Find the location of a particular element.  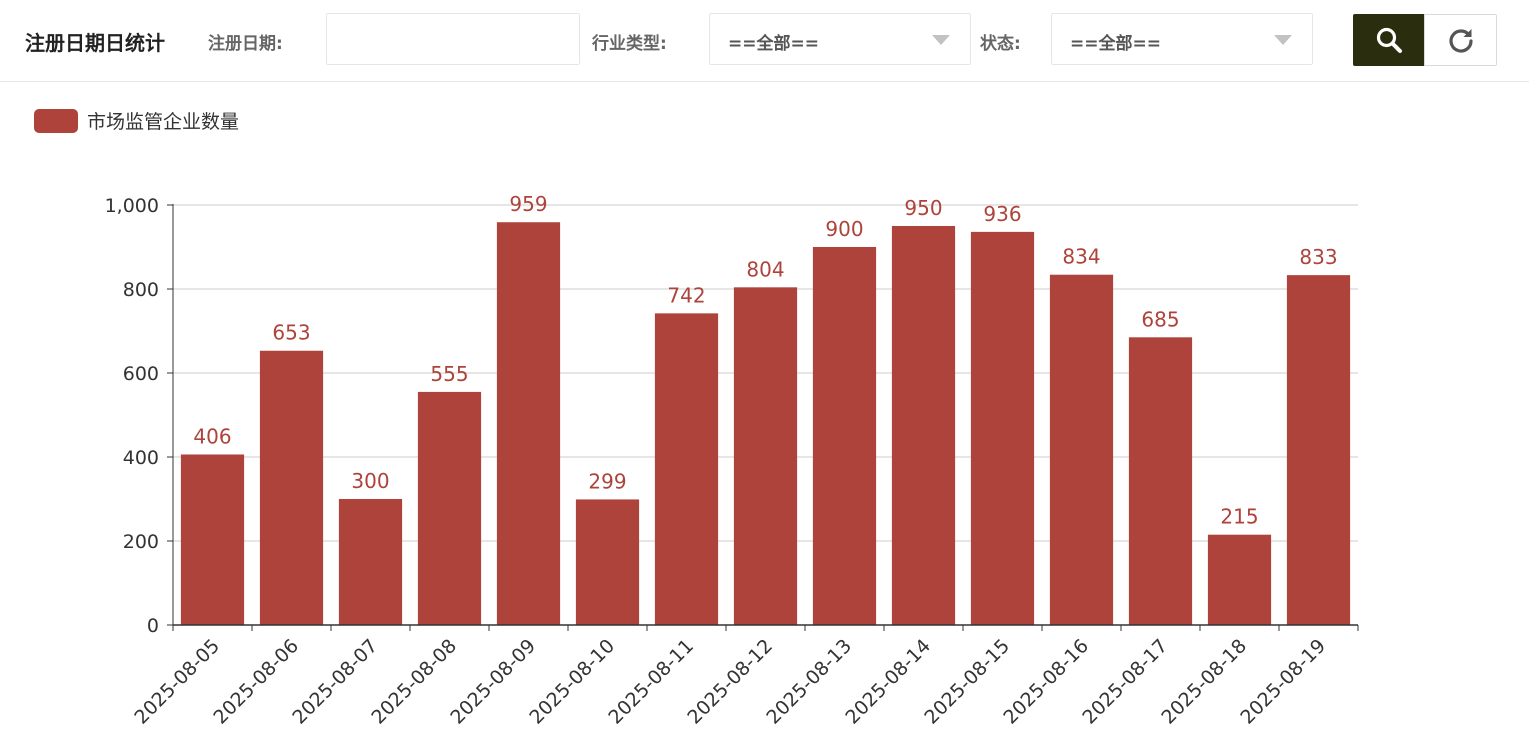

status-select: ==全部== is located at coordinates (1182, 39).